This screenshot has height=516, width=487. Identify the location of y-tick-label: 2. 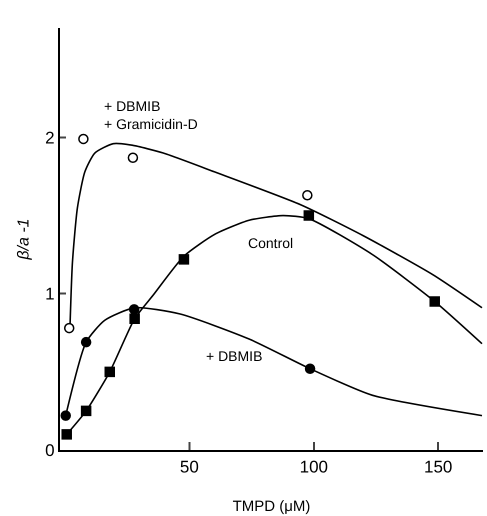
(50, 138).